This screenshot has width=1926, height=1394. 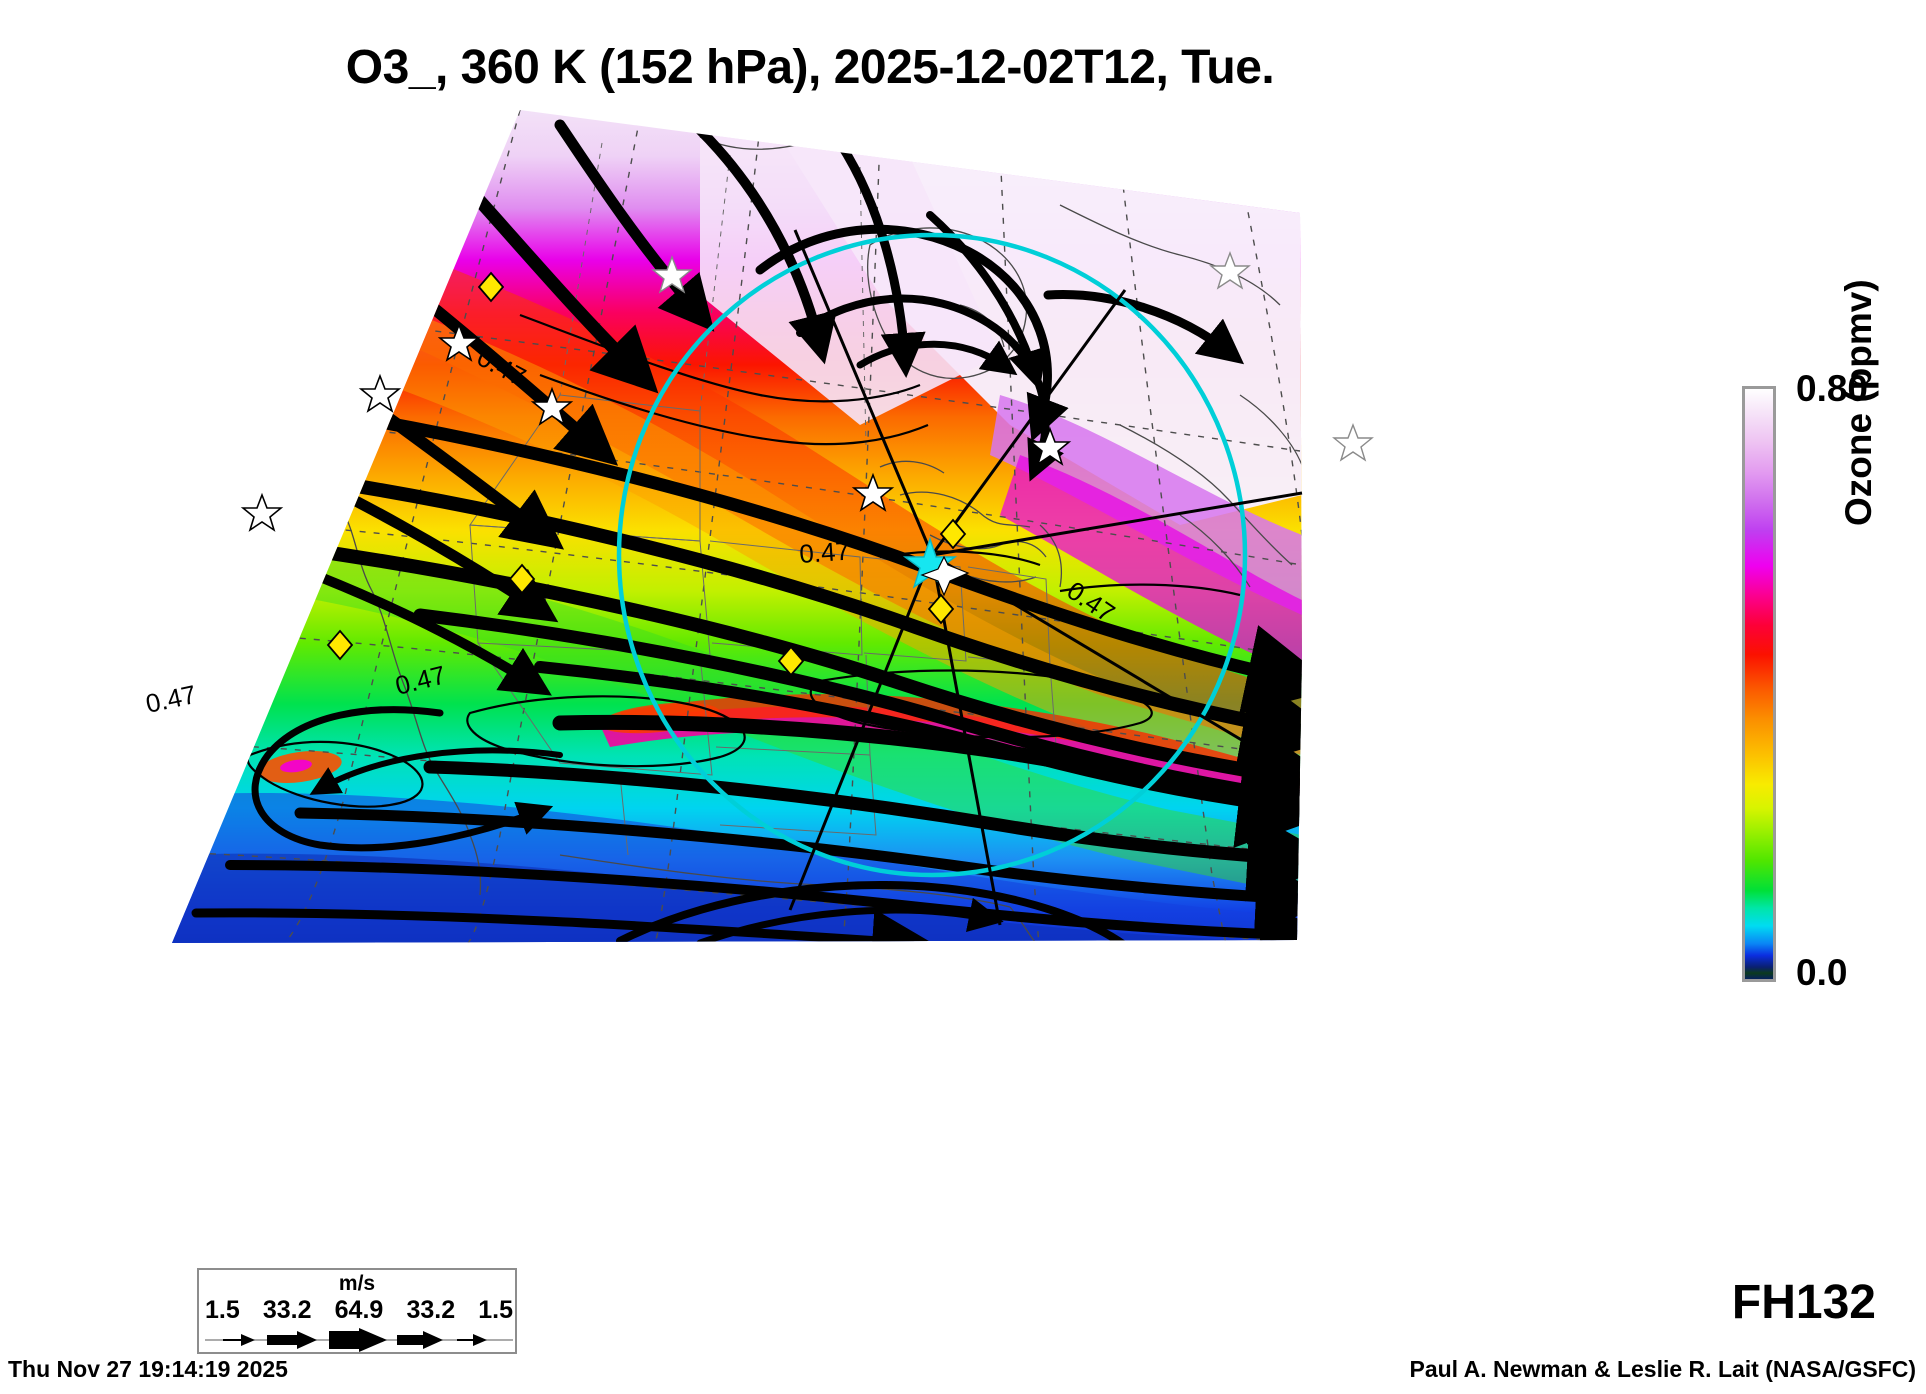 What do you see at coordinates (1822, 972) in the screenshot?
I see `colorbar-min-label: 0.0` at bounding box center [1822, 972].